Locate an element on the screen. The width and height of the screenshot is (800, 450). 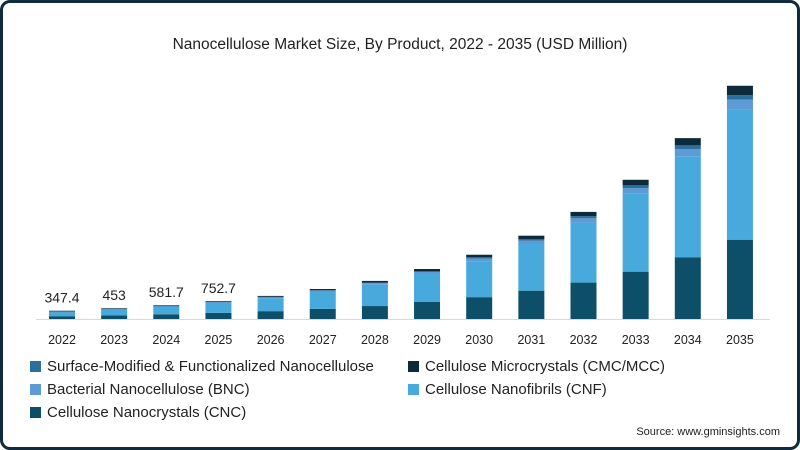
bar-segment-2032-s2 is located at coordinates (583, 220).